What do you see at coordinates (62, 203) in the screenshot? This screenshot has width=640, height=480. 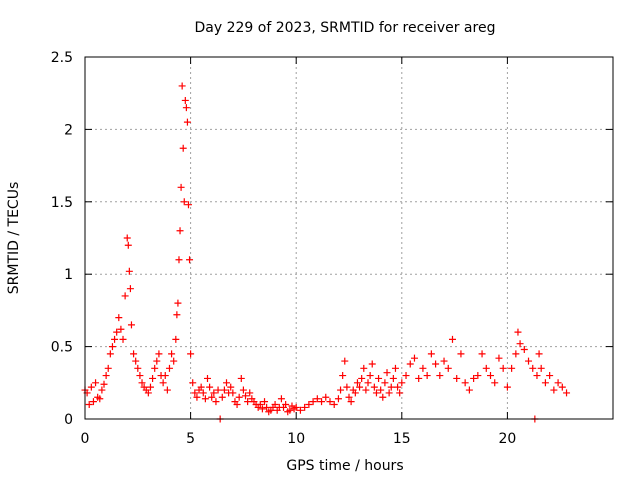 I see `y-tick-label: 1.5` at bounding box center [62, 203].